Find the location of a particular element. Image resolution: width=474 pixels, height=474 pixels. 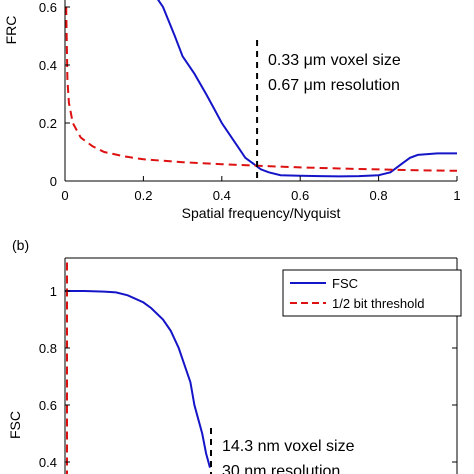

legend-label-threshold: 1/2 bit threshold is located at coordinates (378, 303).